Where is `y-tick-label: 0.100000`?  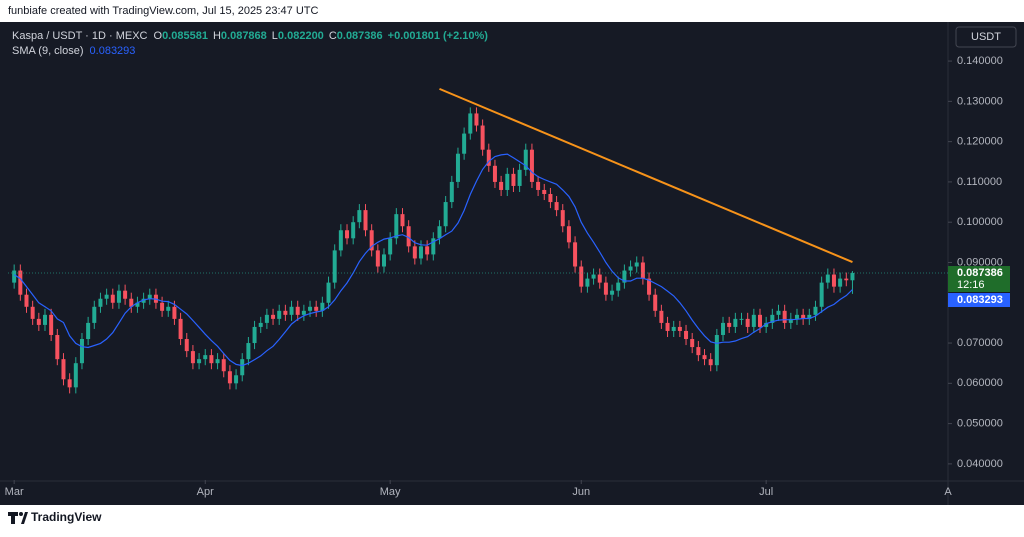 y-tick-label: 0.100000 is located at coordinates (980, 222).